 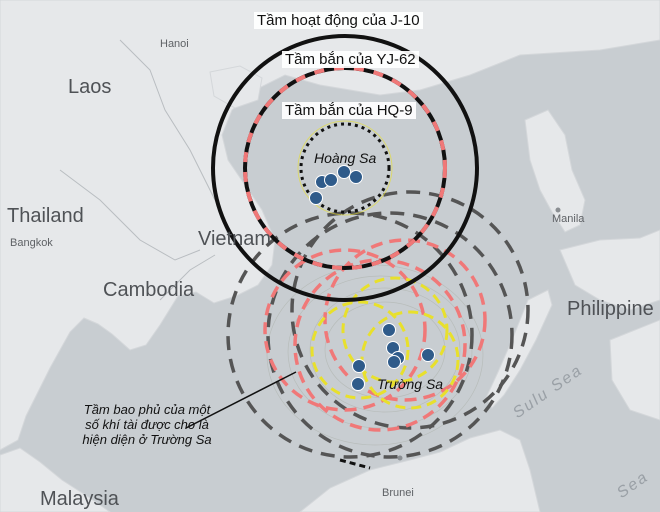 I want to click on hq9-range-ring-glow, so click(x=345, y=168).